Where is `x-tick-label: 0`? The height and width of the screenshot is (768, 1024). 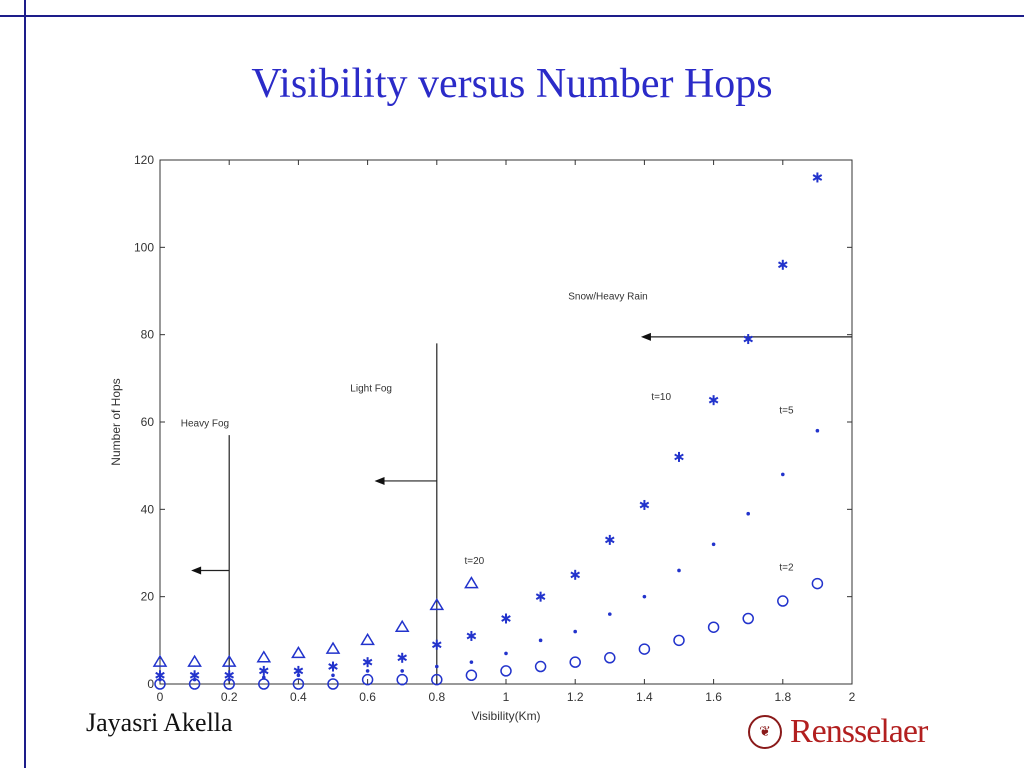 x-tick-label: 0 is located at coordinates (160, 697).